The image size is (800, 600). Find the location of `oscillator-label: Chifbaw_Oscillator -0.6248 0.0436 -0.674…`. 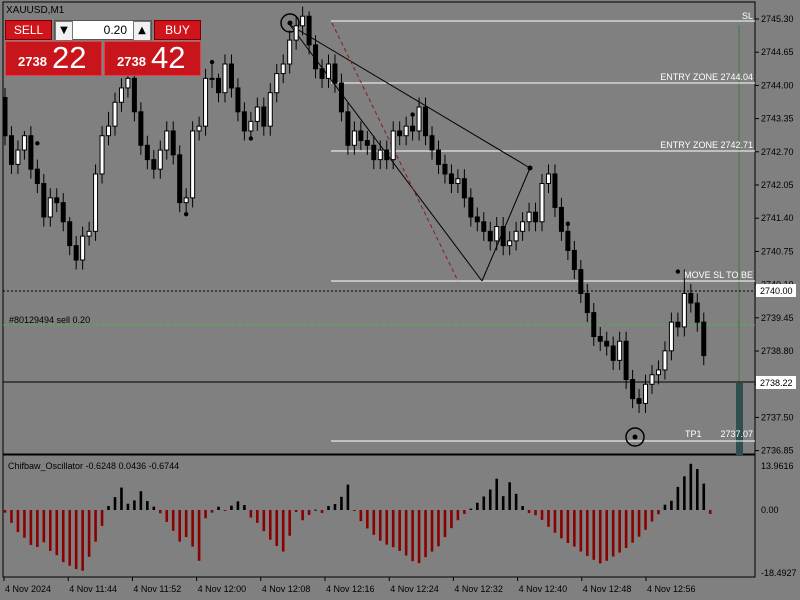

oscillator-label: Chifbaw_Oscillator -0.6248 0.0436 -0.674… is located at coordinates (93, 466).